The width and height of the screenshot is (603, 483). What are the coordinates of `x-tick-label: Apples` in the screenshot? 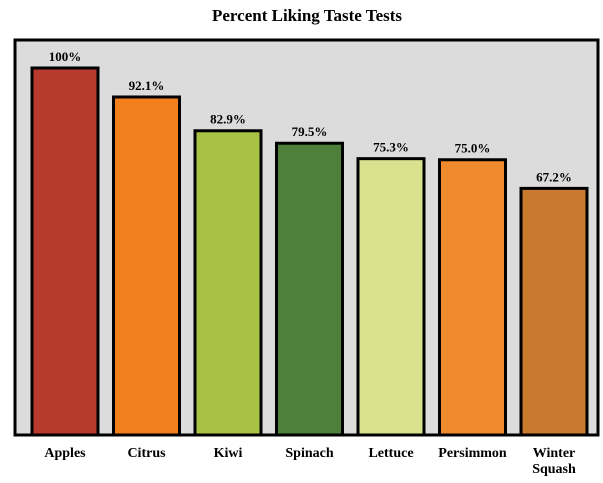 It's located at (65, 453).